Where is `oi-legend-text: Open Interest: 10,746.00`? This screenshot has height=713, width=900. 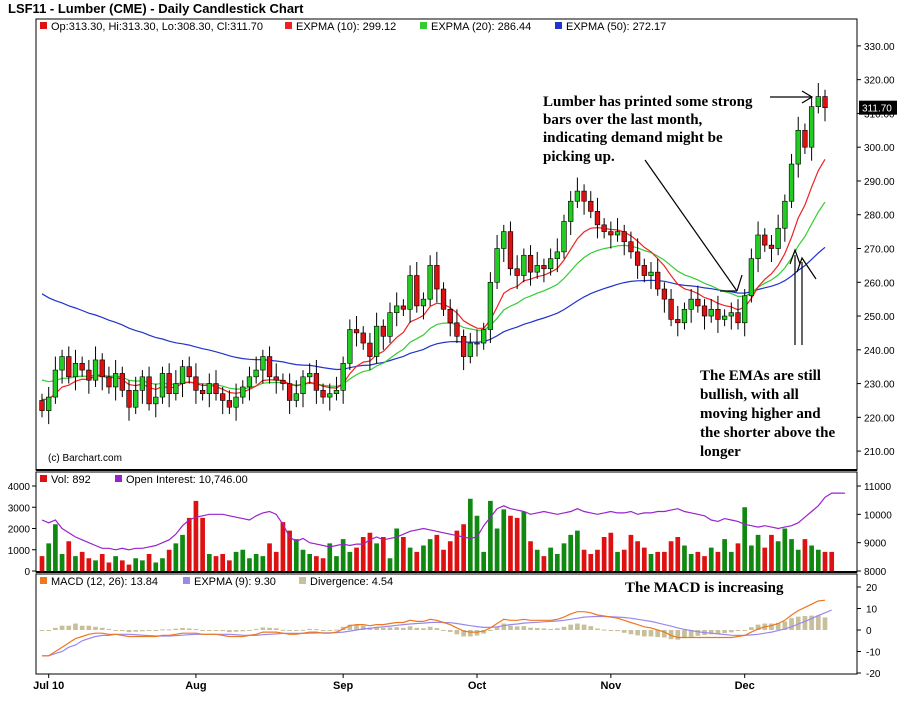
oi-legend-text: Open Interest: 10,746.00 is located at coordinates (187, 480).